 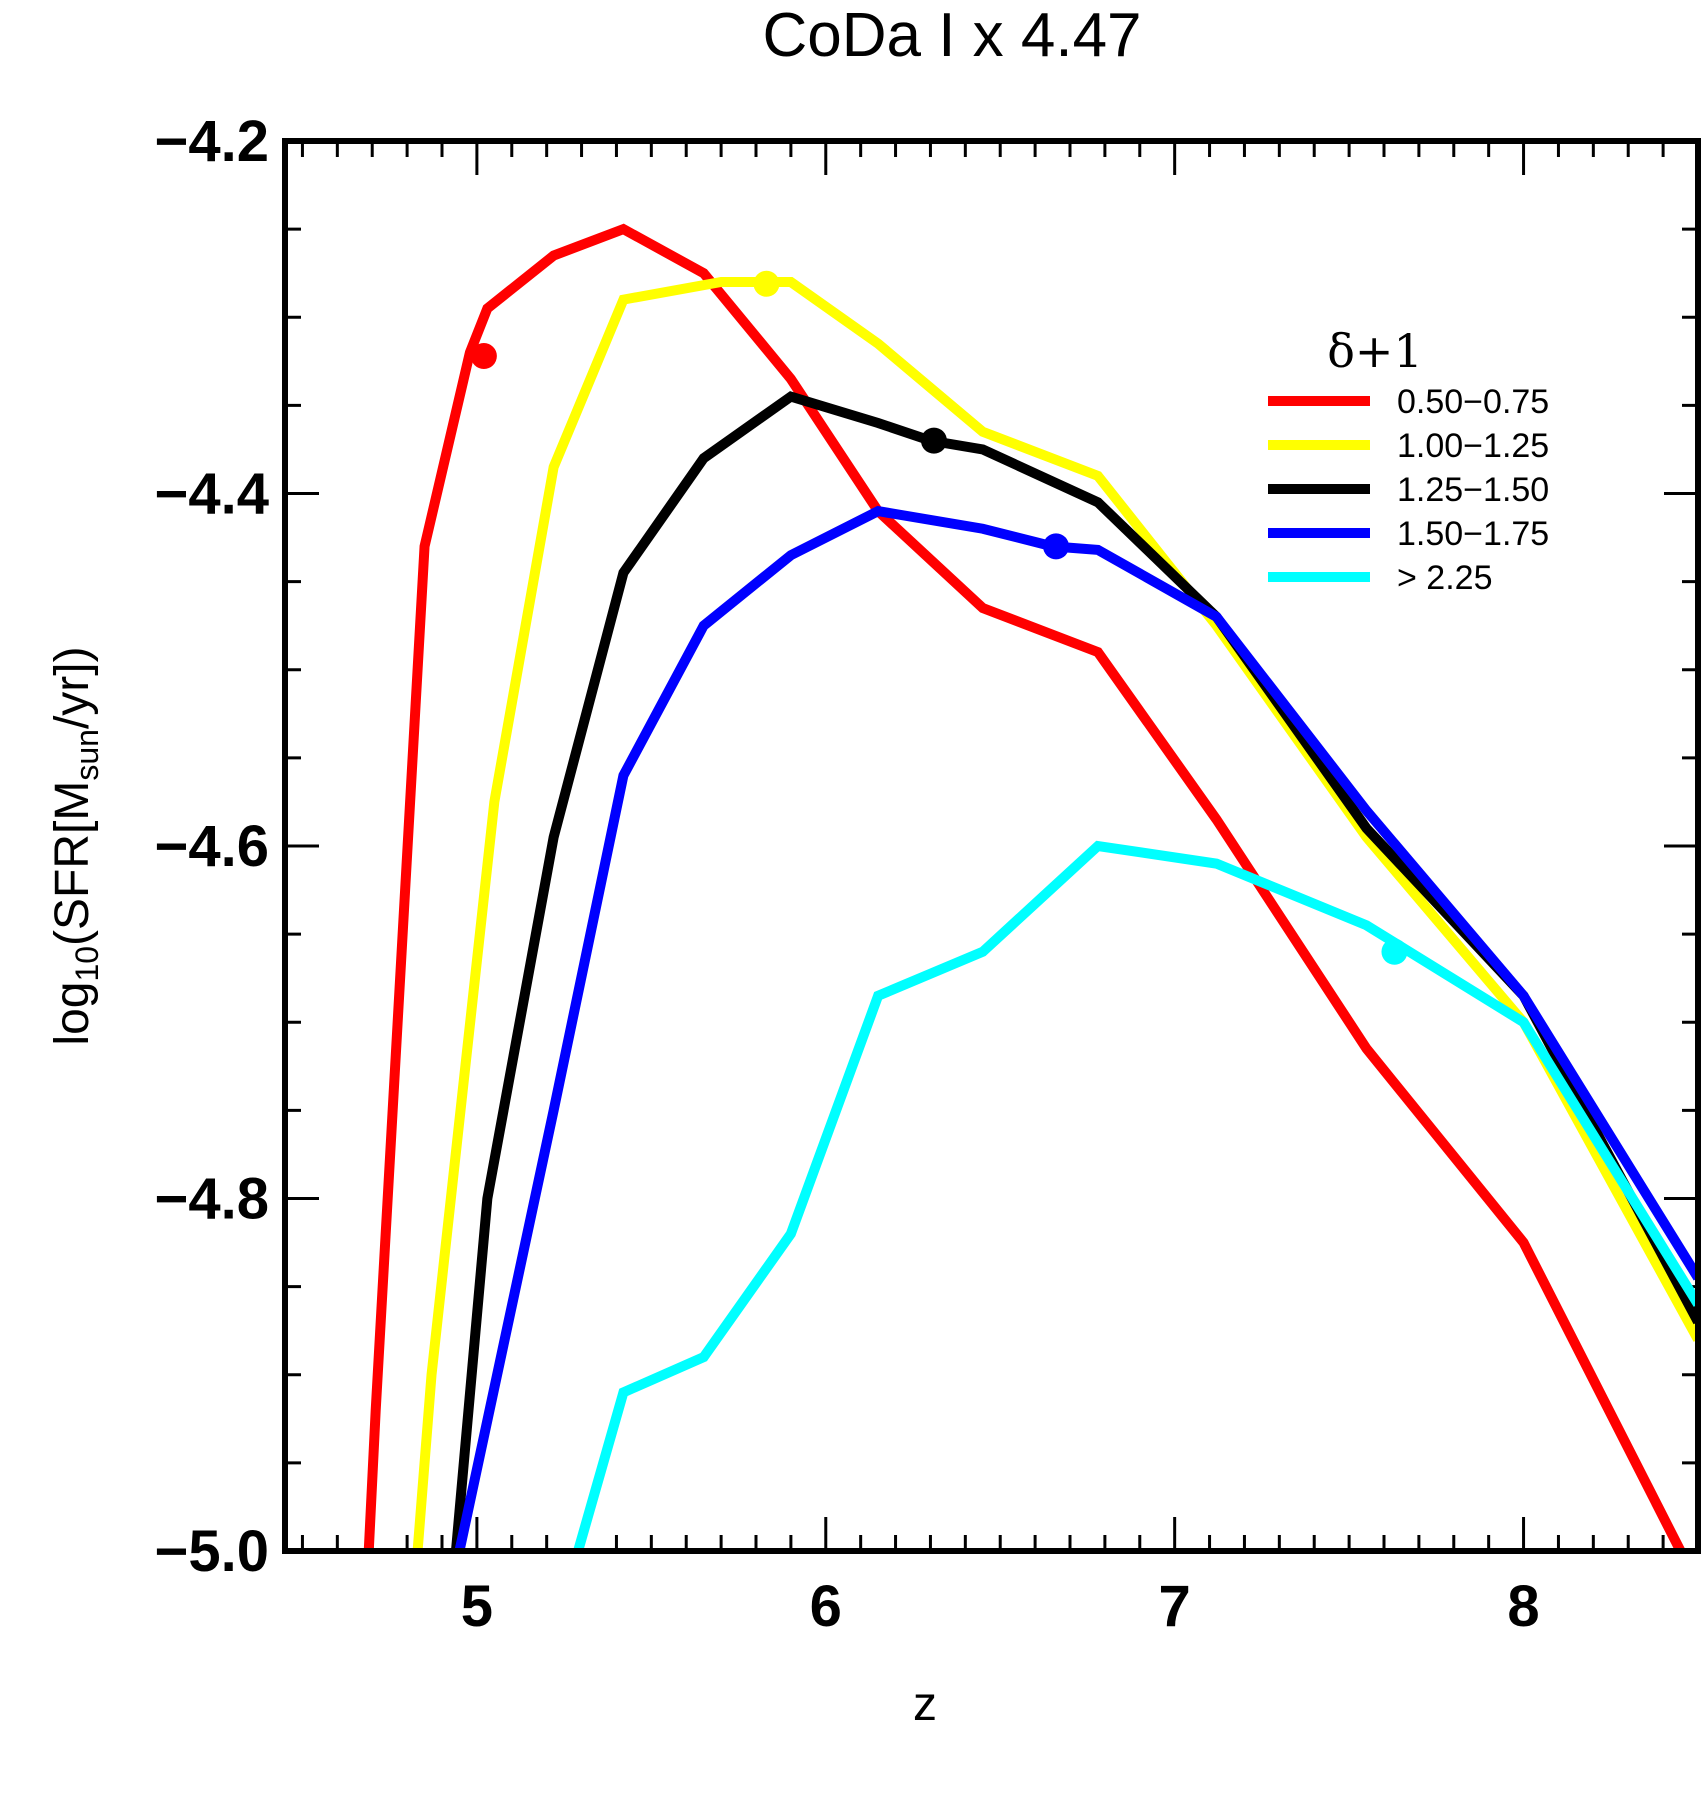 I want to click on legend-label: 0.50−0.75, so click(x=1473, y=402).